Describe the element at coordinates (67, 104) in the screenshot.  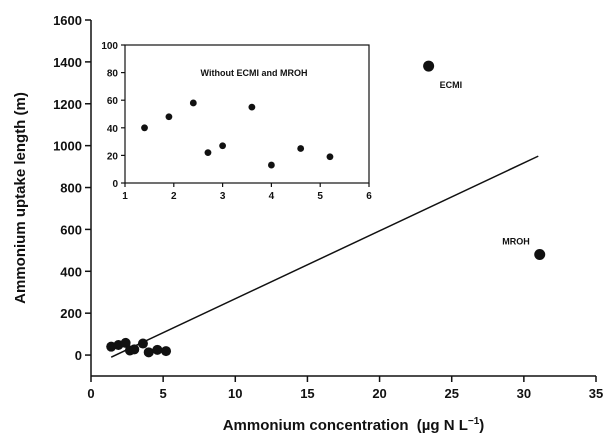
I see `y-tick-label: 1200` at that location.